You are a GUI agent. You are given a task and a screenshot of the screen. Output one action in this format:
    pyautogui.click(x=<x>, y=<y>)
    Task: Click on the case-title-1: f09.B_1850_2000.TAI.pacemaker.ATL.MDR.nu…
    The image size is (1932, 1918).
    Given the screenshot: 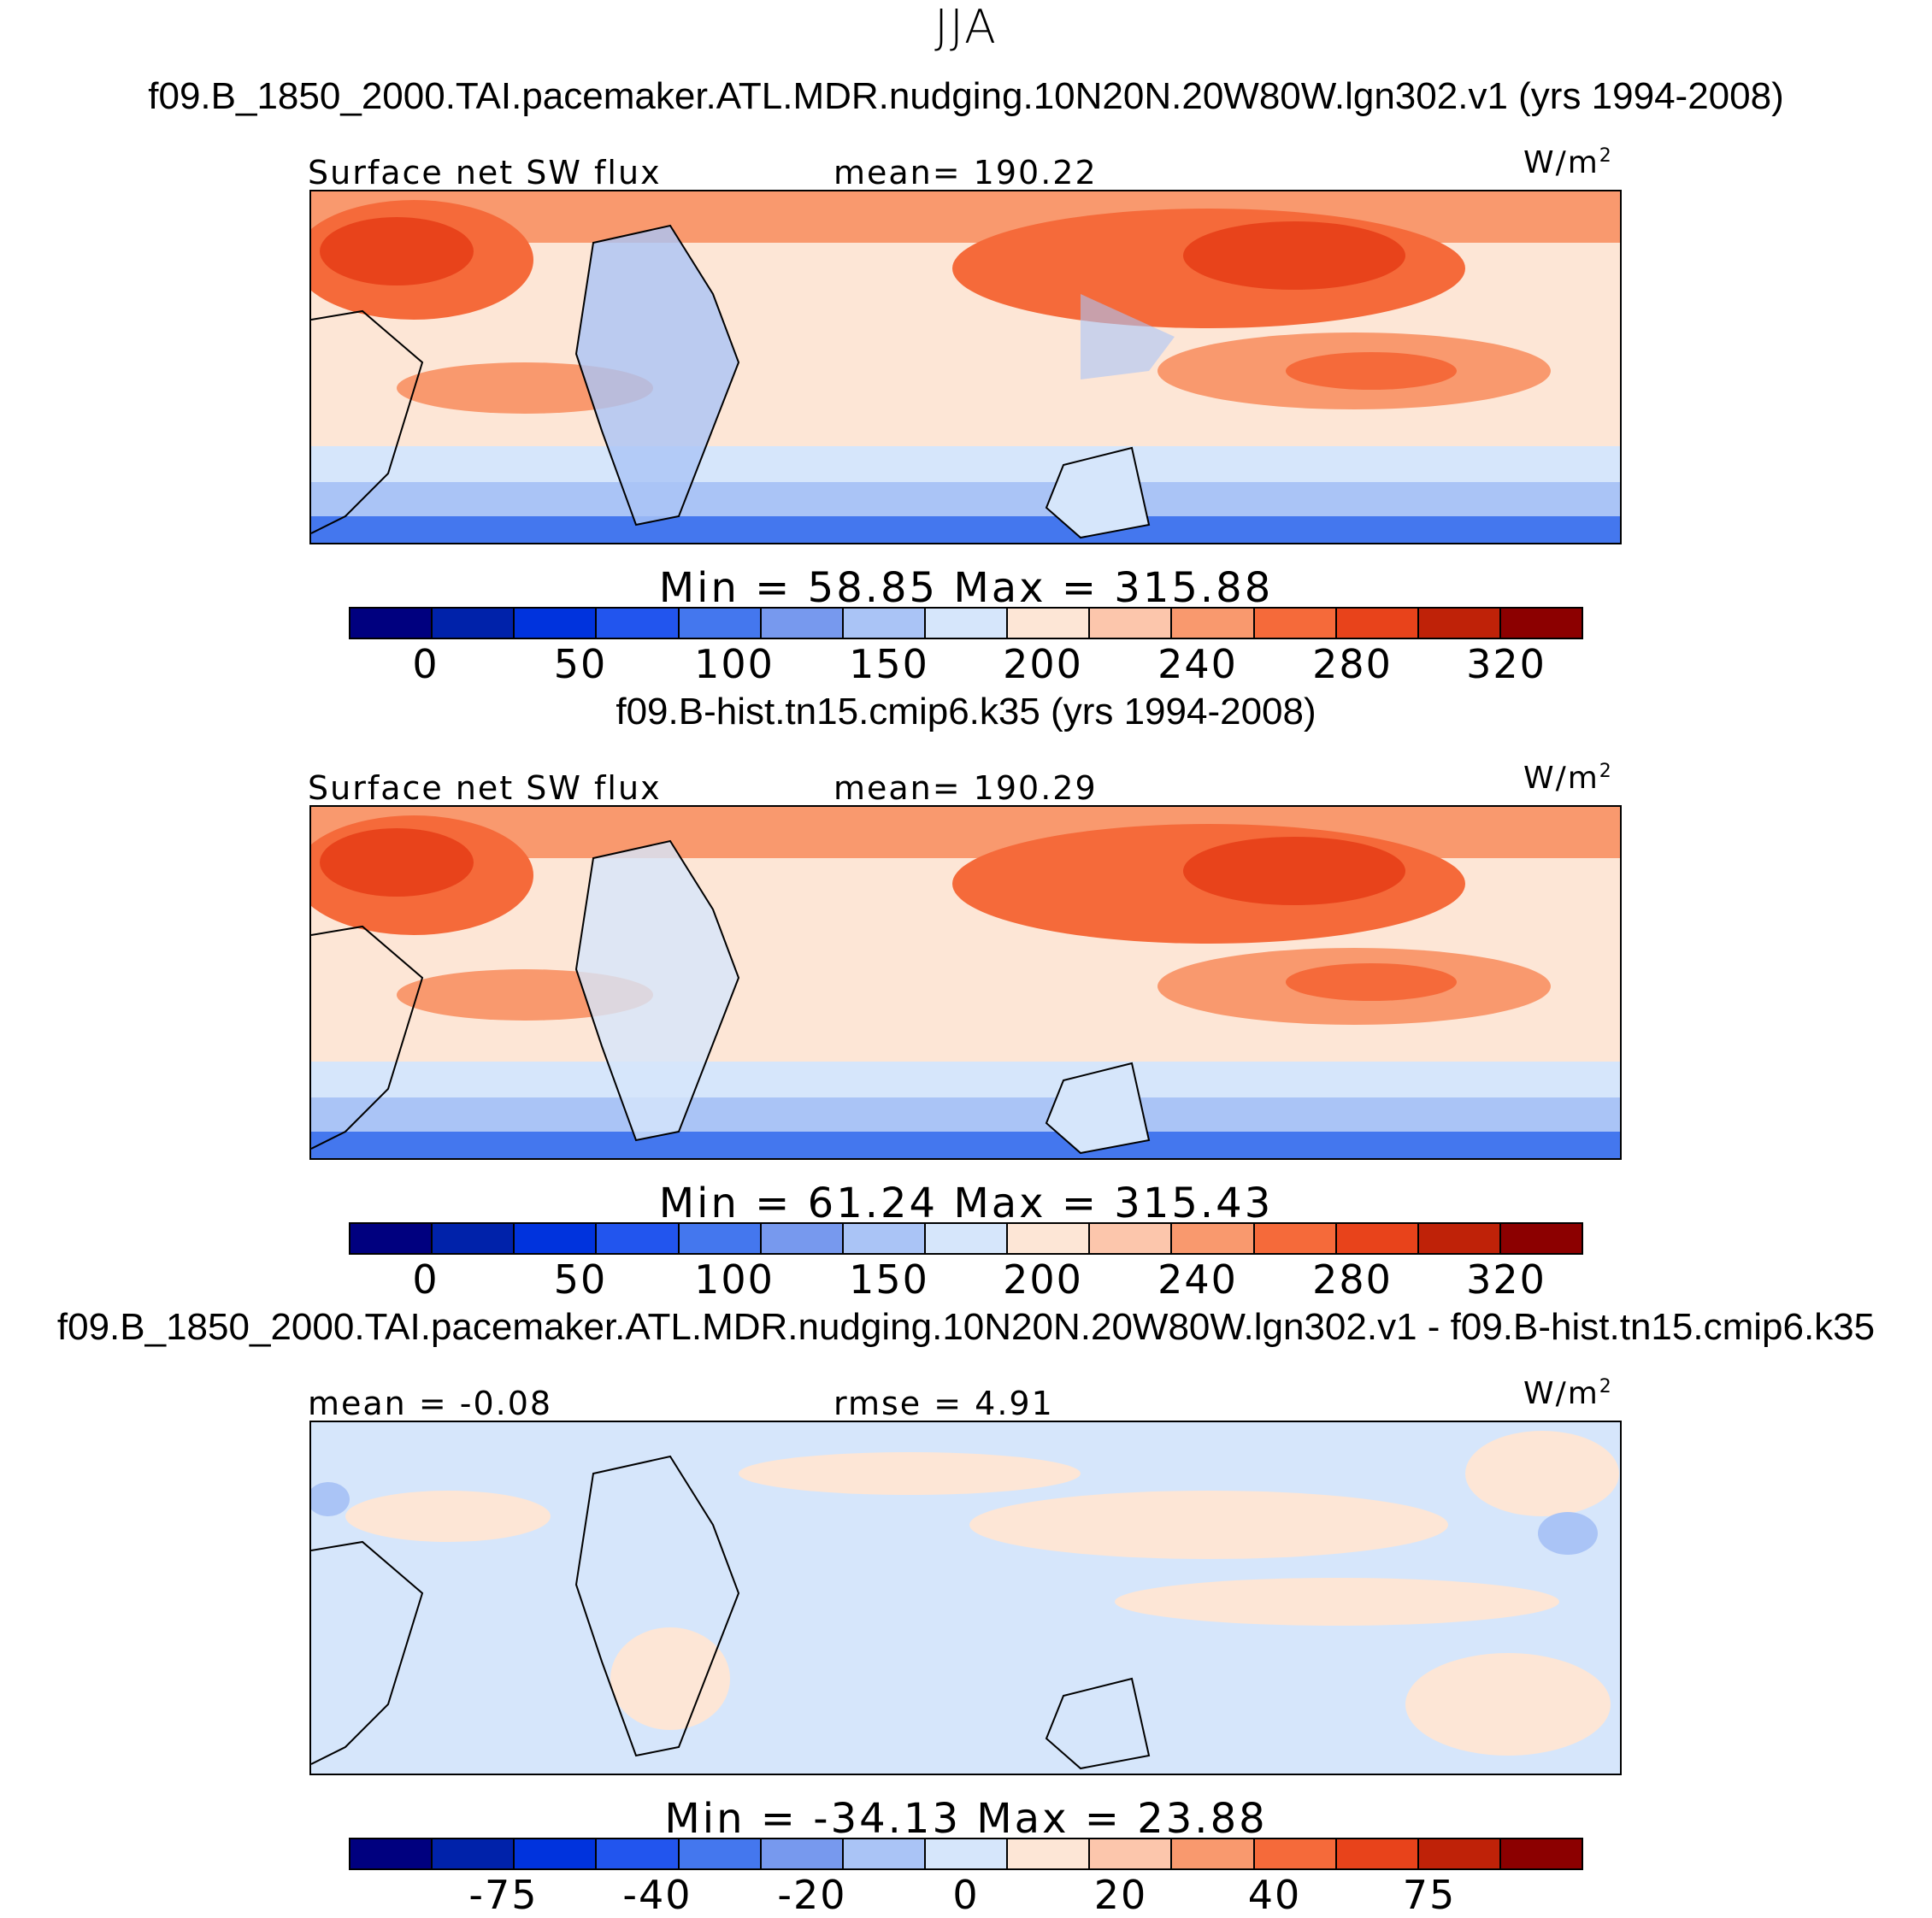 What is the action you would take?
    pyautogui.click(x=966, y=96)
    